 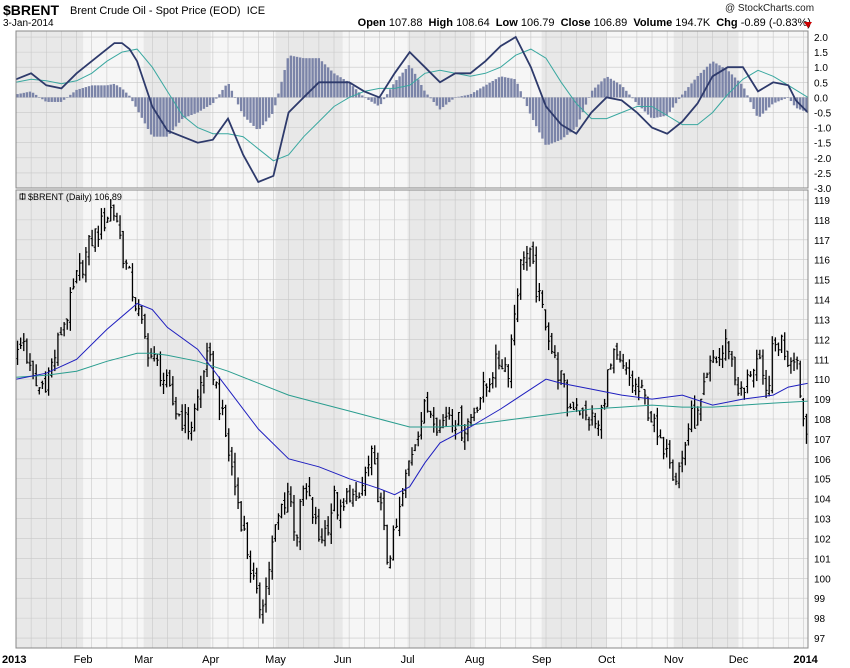 What do you see at coordinates (822, 520) in the screenshot?
I see `price-tick-label: 103` at bounding box center [822, 520].